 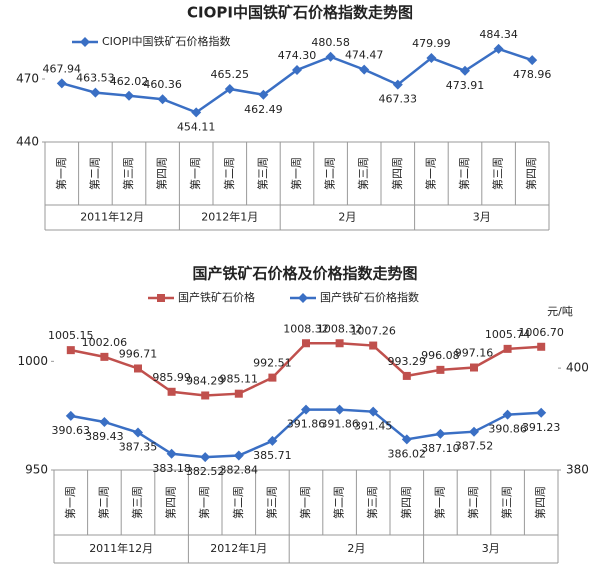 What do you see at coordinates (105, 342) in the screenshot?
I see `data-label: 1002.06` at bounding box center [105, 342].